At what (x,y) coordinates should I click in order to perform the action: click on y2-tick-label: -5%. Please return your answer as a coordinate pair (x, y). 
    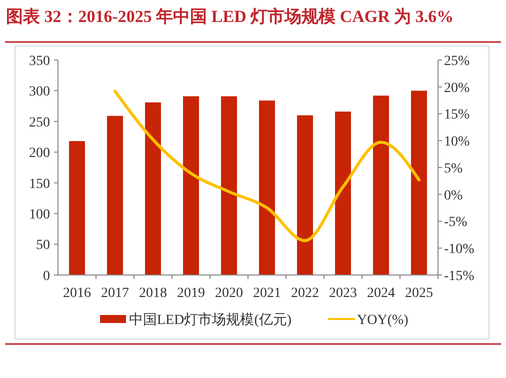
    Looking at the image, I should click on (456, 222).